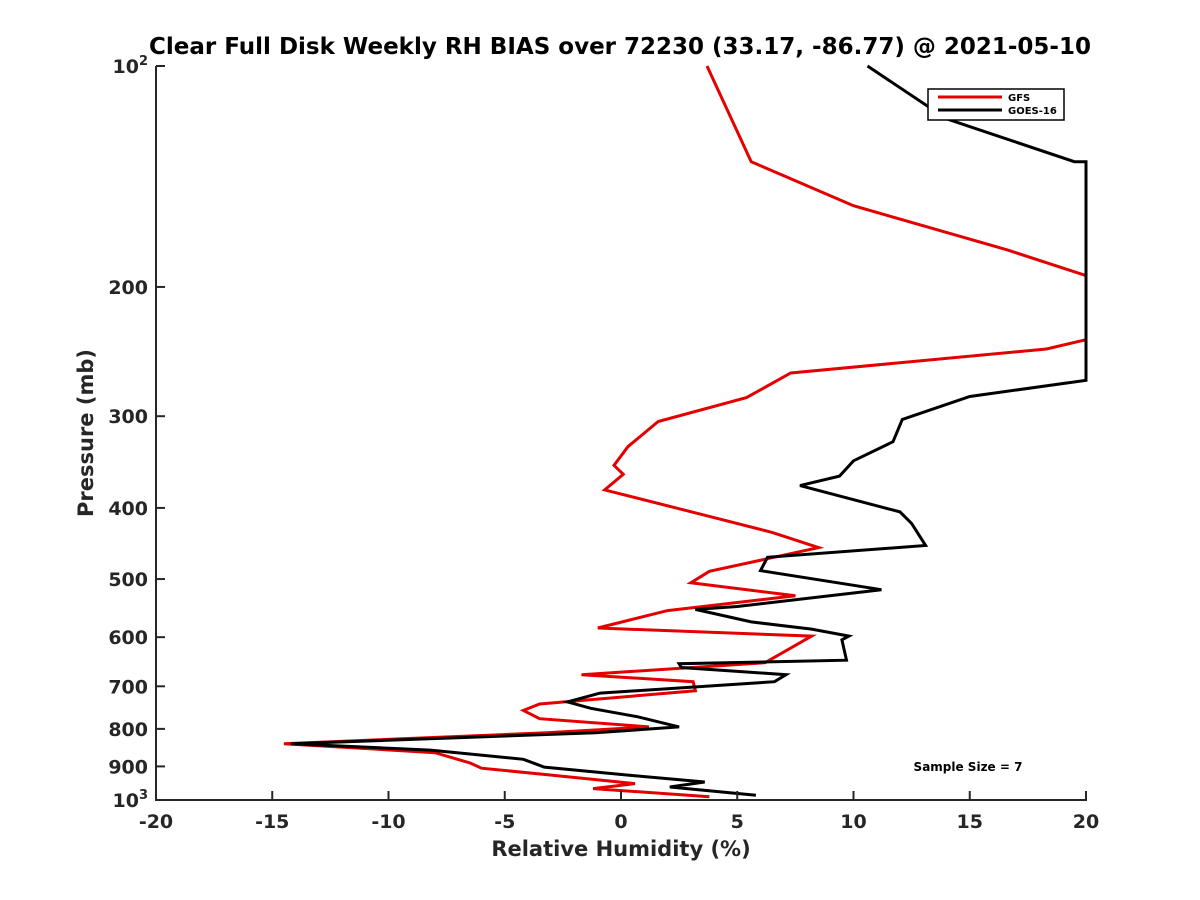 The width and height of the screenshot is (1200, 900). Describe the element at coordinates (128, 288) in the screenshot. I see `y-tick-label: 200` at that location.